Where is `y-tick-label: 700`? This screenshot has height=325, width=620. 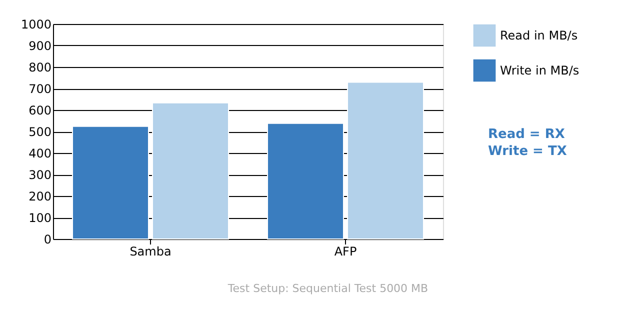 y-tick-label: 700 is located at coordinates (40, 89).